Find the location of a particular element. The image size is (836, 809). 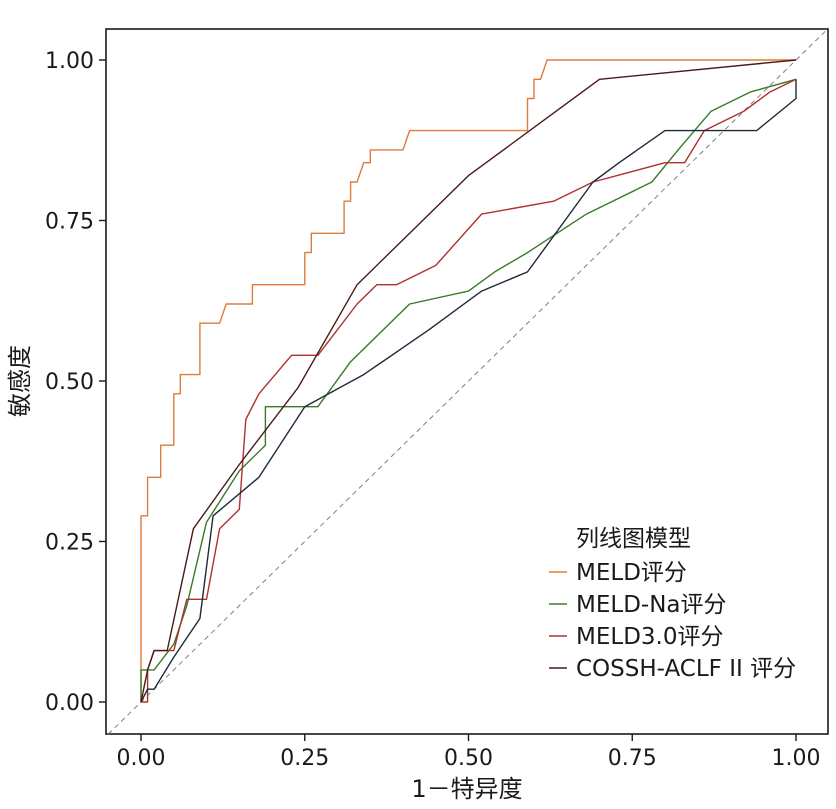

x-tick-label: 0.75 is located at coordinates (632, 758).